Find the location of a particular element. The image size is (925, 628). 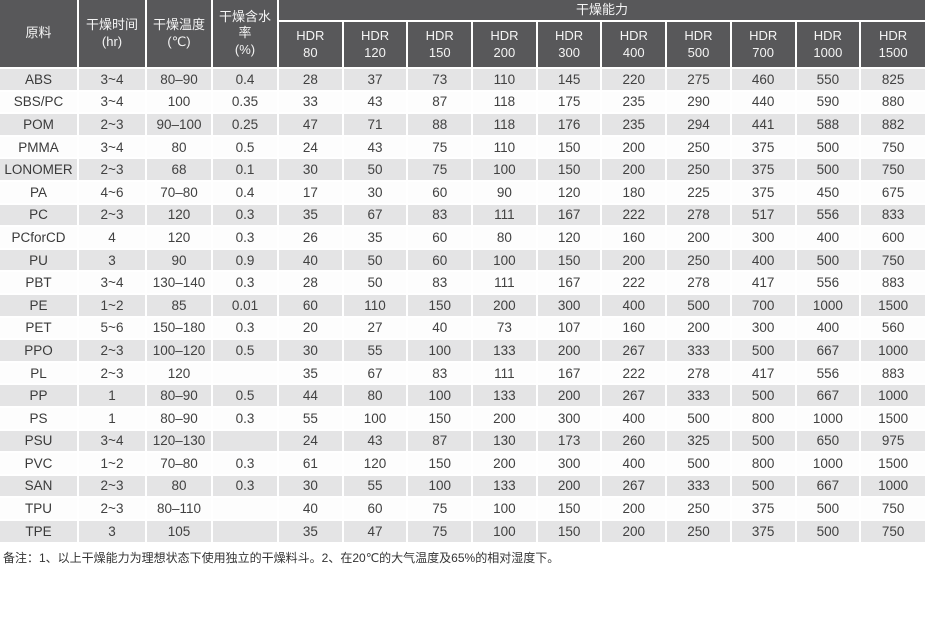

value-cell: 0.01 is located at coordinates (245, 305).